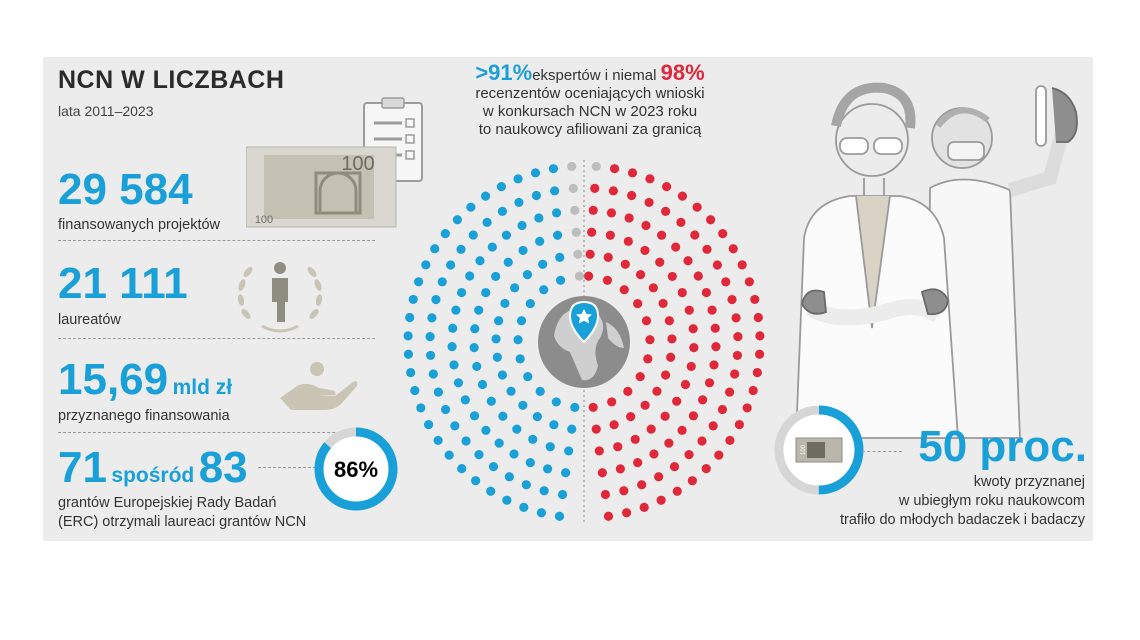  I want to click on young-line2: w ubiegłym roku naukowcom, so click(991, 501).